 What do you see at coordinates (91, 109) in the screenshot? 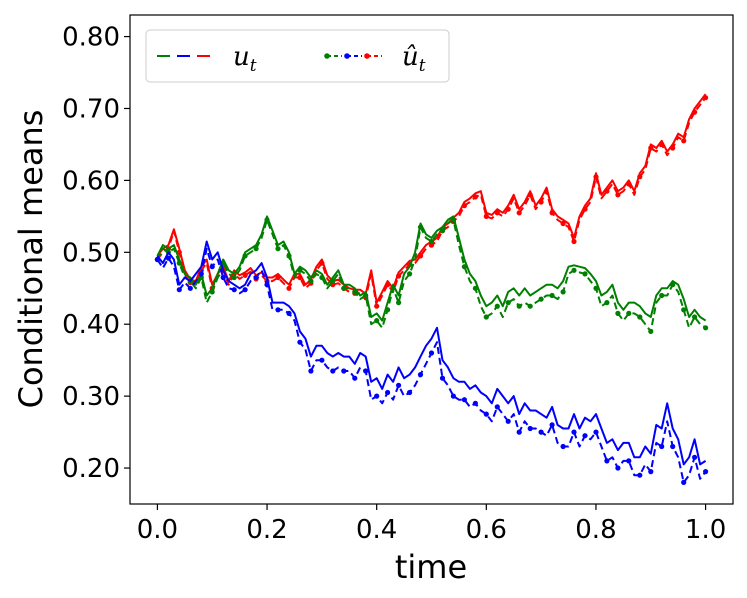
I see `y-tick-label: 0.70` at bounding box center [91, 109].